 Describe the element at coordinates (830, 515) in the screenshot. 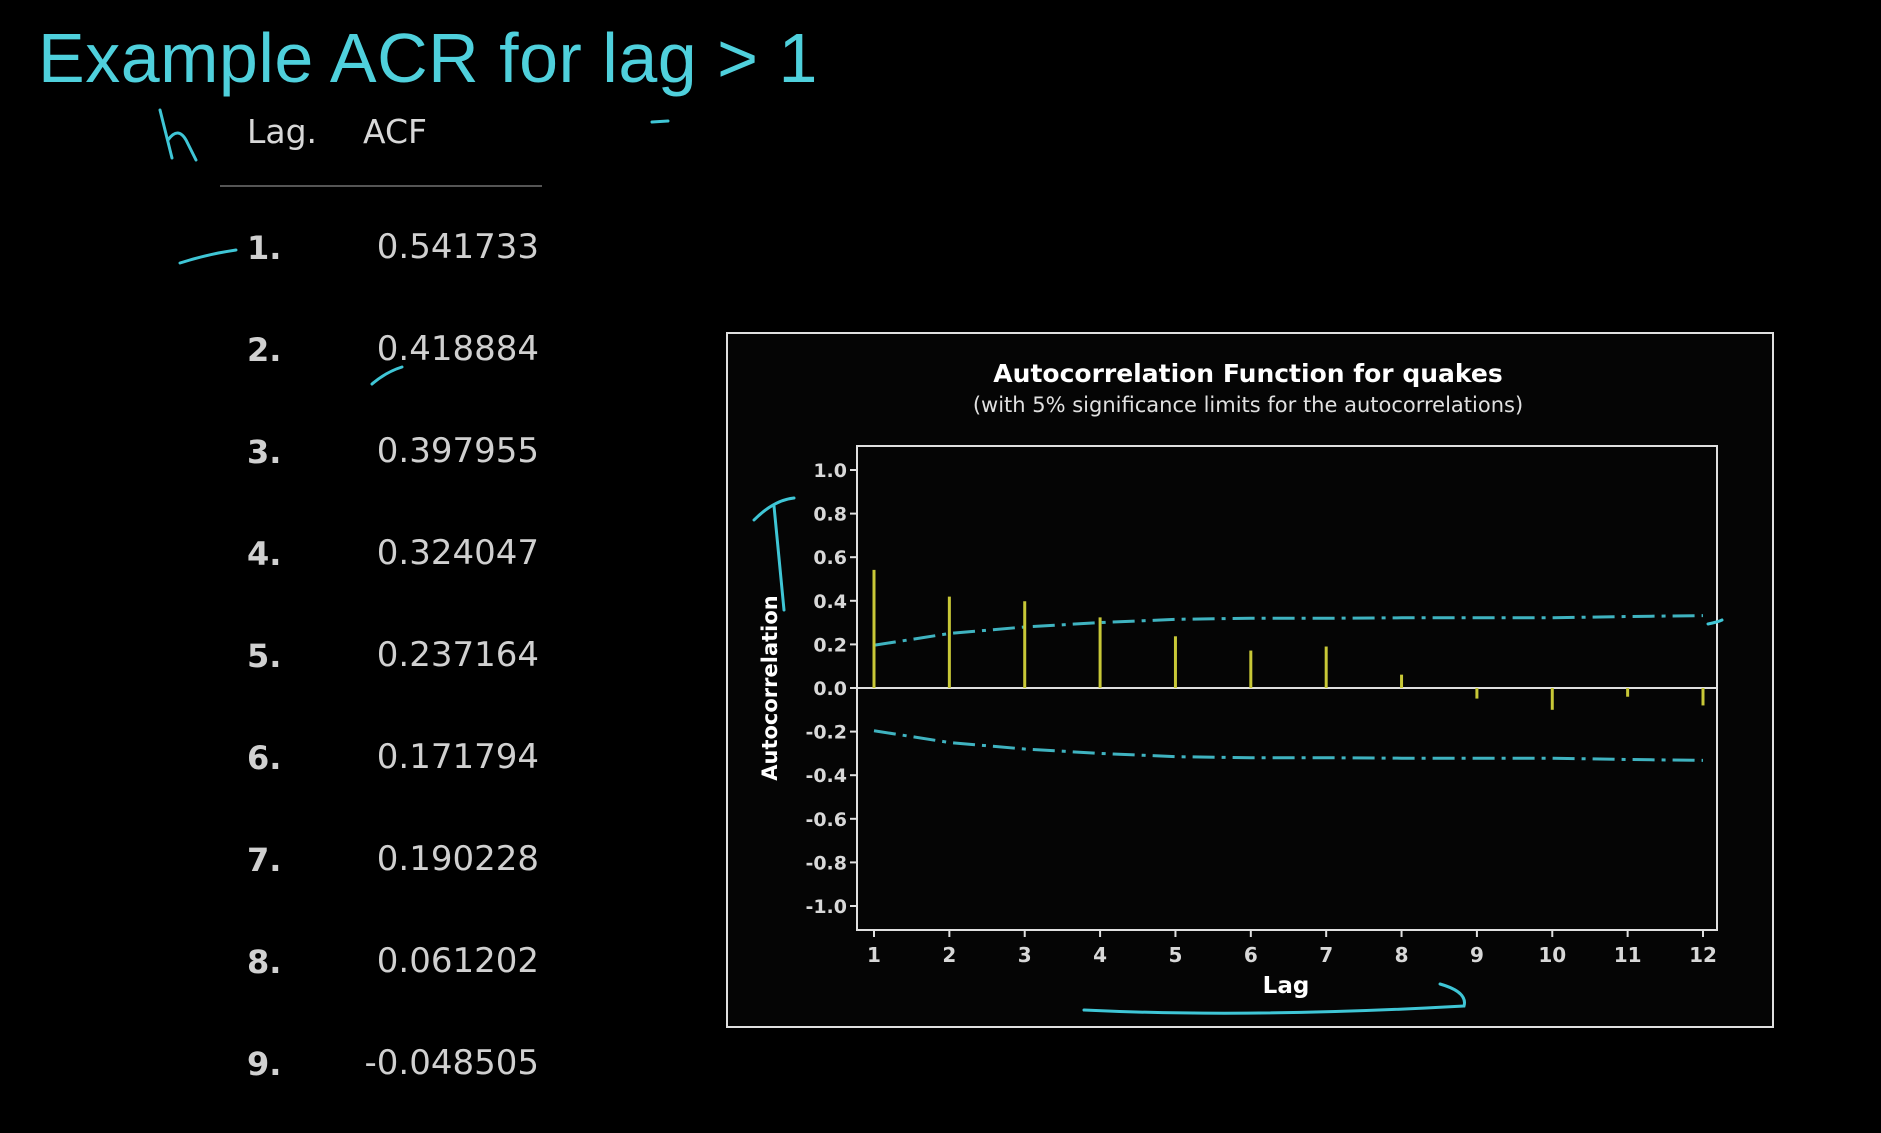

I see `y-tick-label: 0.8` at that location.